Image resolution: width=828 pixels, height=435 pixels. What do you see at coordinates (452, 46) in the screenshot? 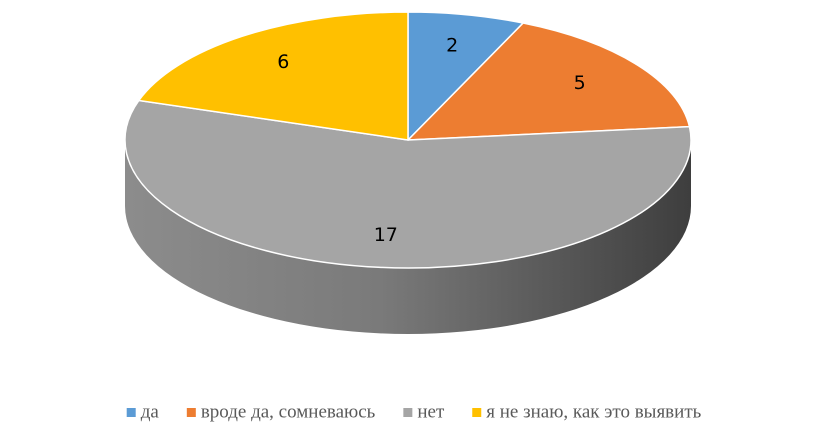
I see `data-label: 2` at bounding box center [452, 46].